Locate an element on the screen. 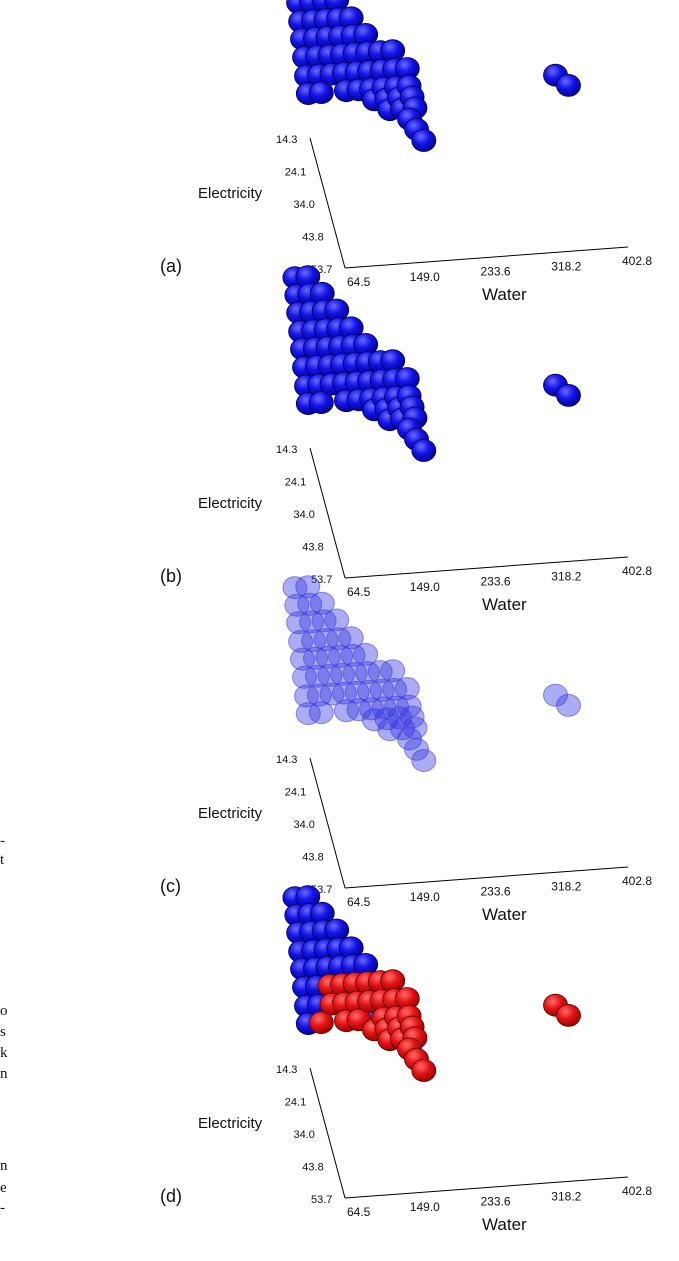 The image size is (679, 1261). cut-text-fragment: - is located at coordinates (2, 841).